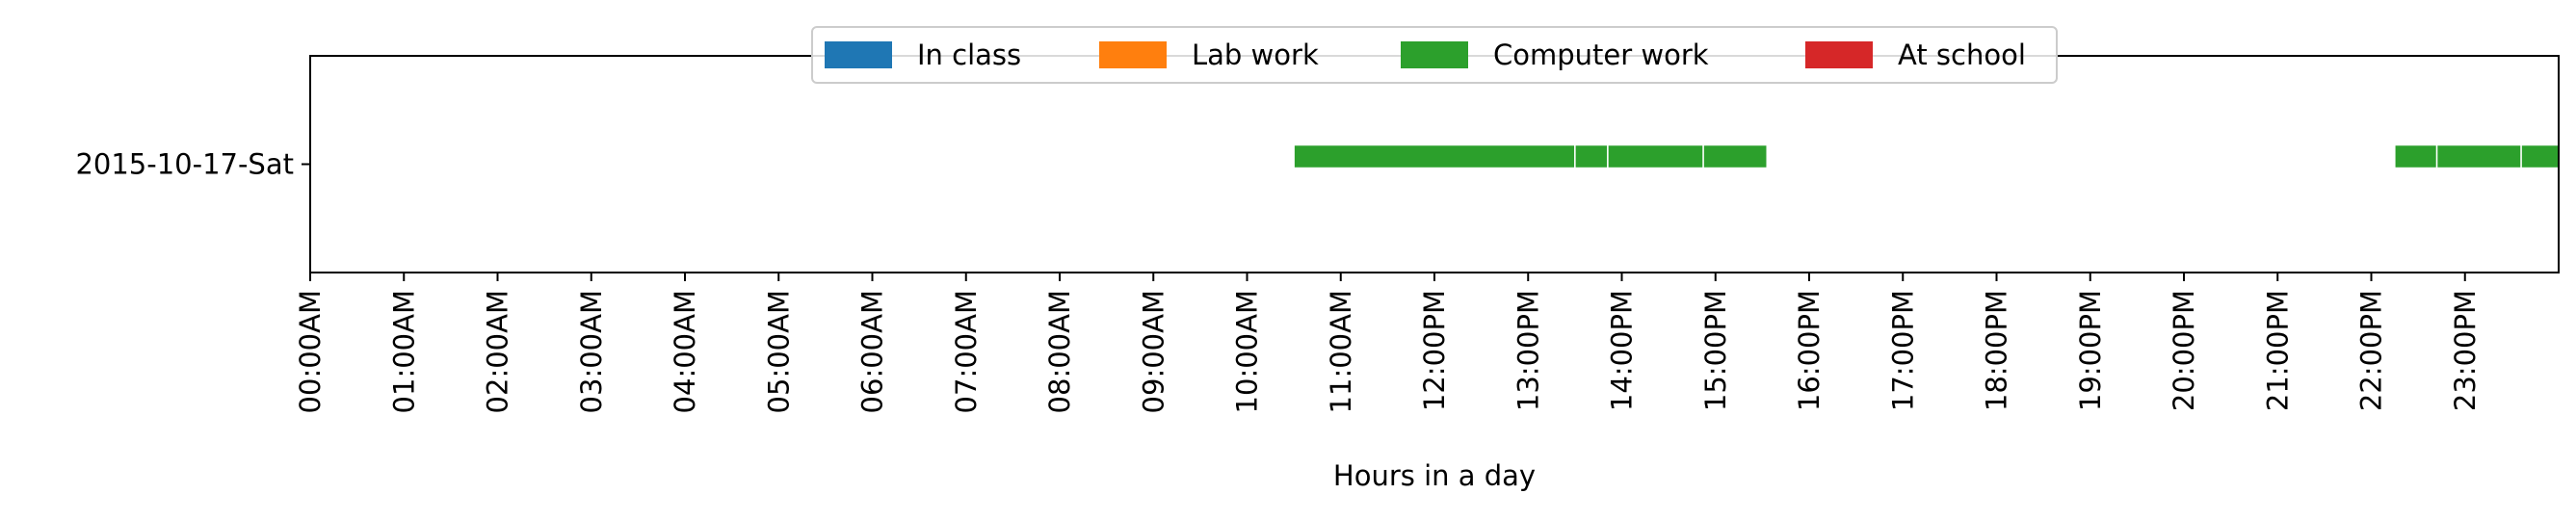  What do you see at coordinates (1997, 351) in the screenshot?
I see `x-tick-label: 18:00PM` at bounding box center [1997, 351].